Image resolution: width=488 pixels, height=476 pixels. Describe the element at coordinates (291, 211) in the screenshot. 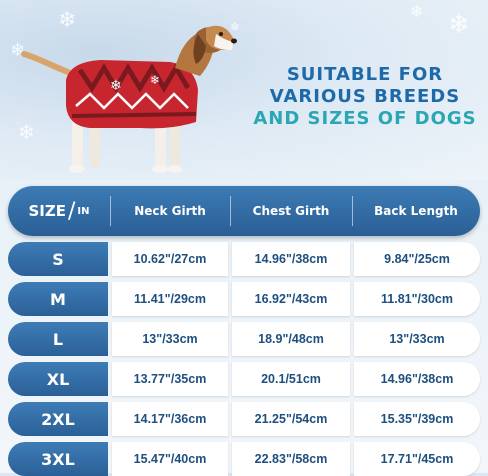

I see `chest-girth-header: Chest Girth` at that location.